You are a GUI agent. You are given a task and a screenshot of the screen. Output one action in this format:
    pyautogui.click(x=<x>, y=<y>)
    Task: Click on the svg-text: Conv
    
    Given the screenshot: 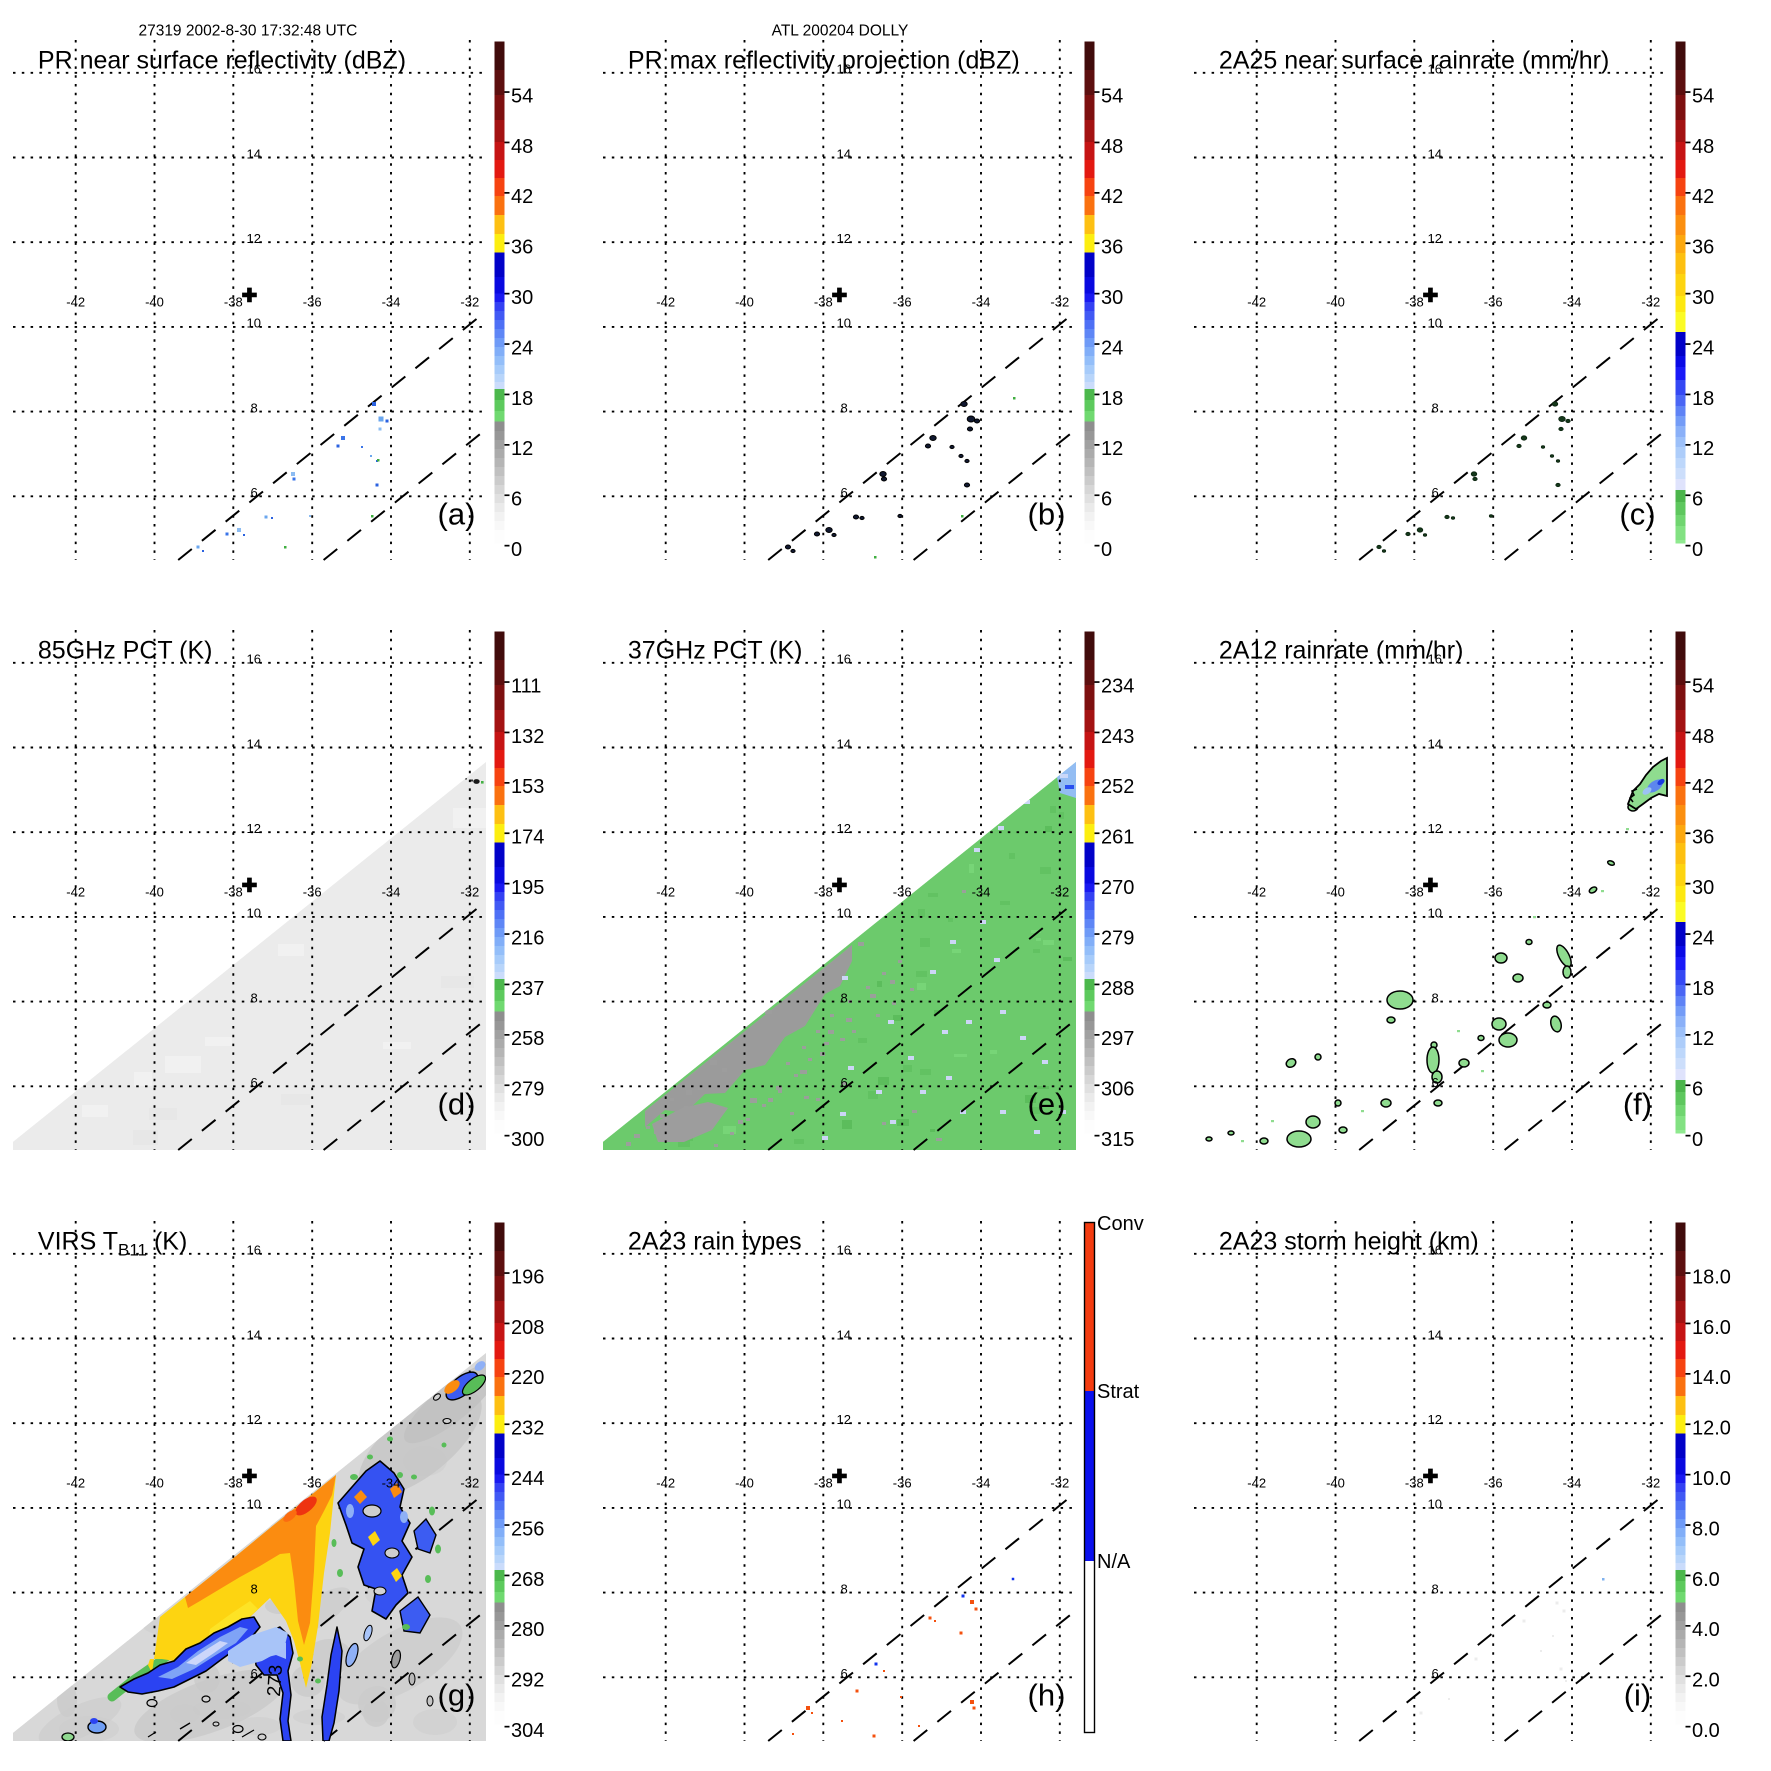 What is the action you would take?
    pyautogui.click(x=1120, y=1224)
    